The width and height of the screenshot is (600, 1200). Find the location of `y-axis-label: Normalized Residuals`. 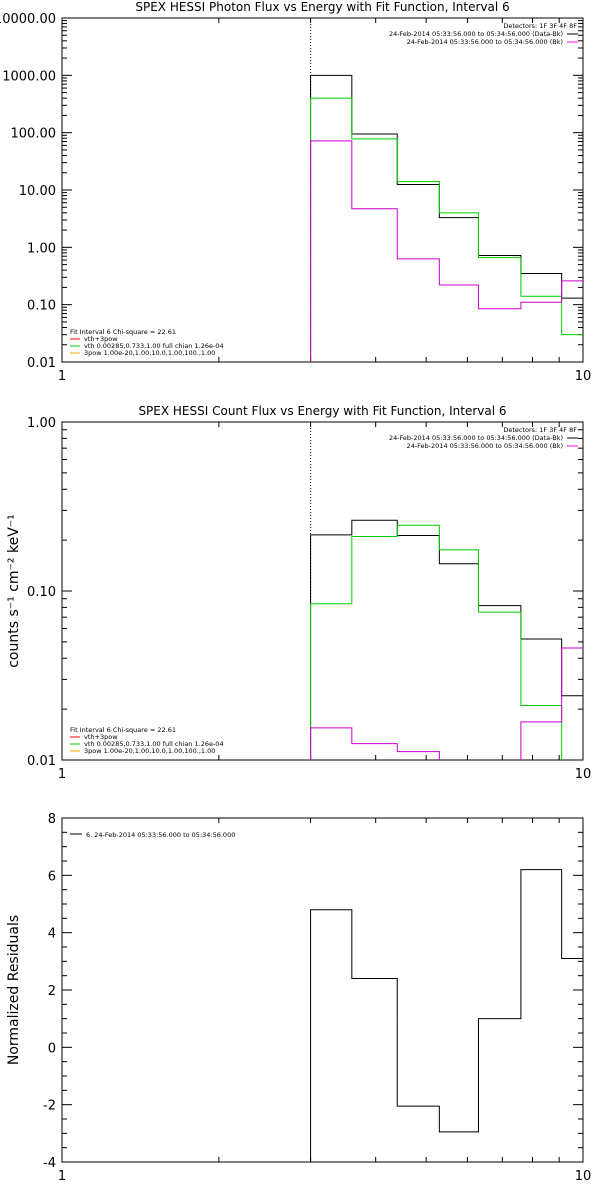

y-axis-label: Normalized Residuals is located at coordinates (14, 990).